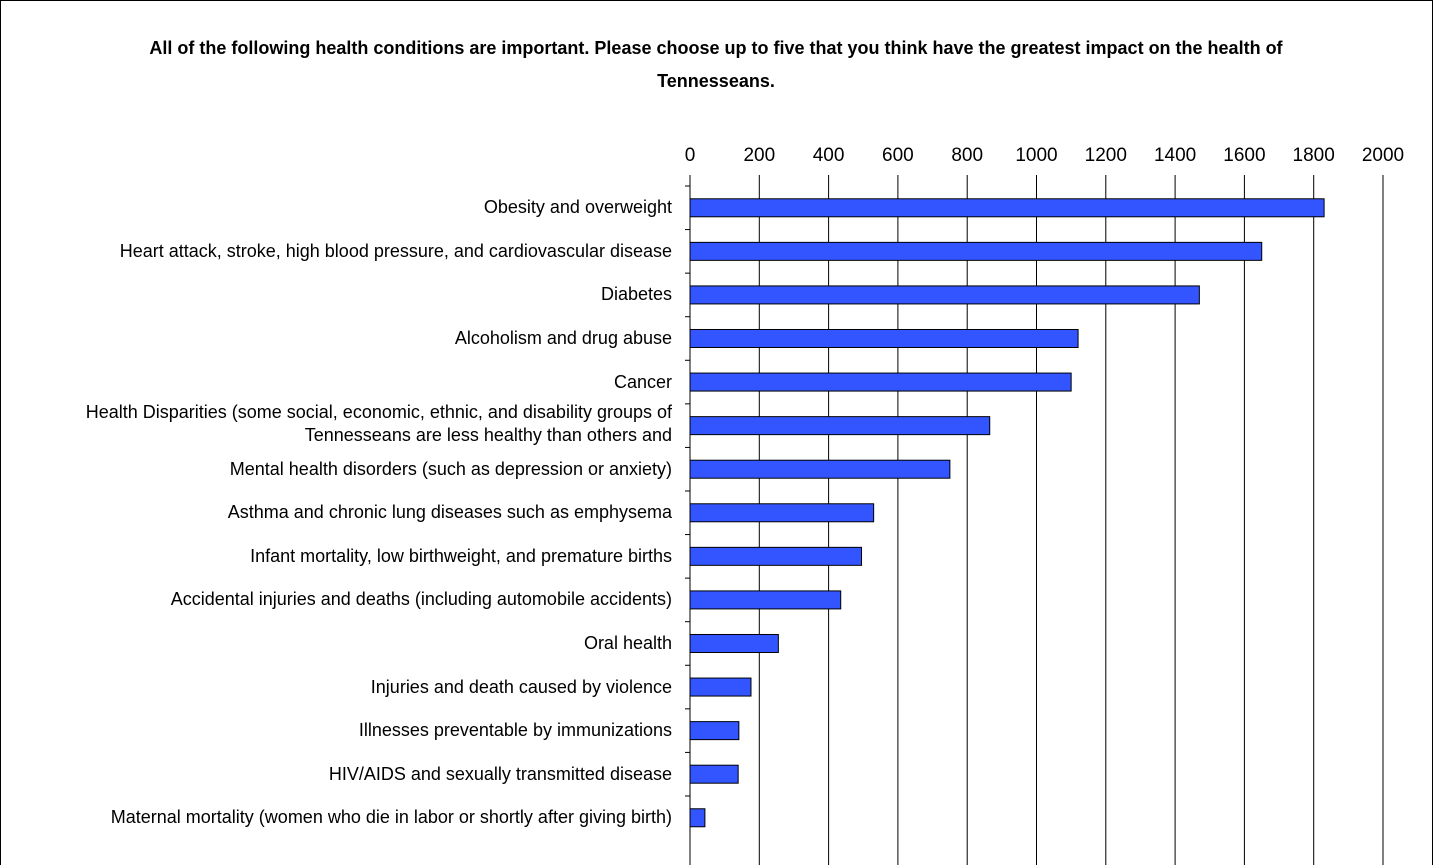 The image size is (1433, 865). I want to click on y-tick-label: Alcoholism and drug abuse, so click(563, 337).